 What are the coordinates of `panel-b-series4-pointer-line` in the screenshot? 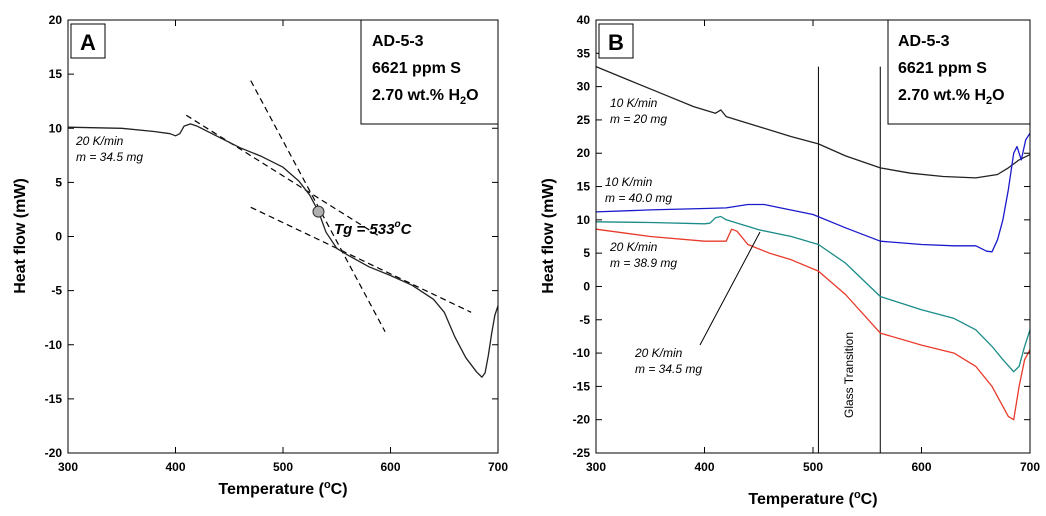 It's located at (730, 288).